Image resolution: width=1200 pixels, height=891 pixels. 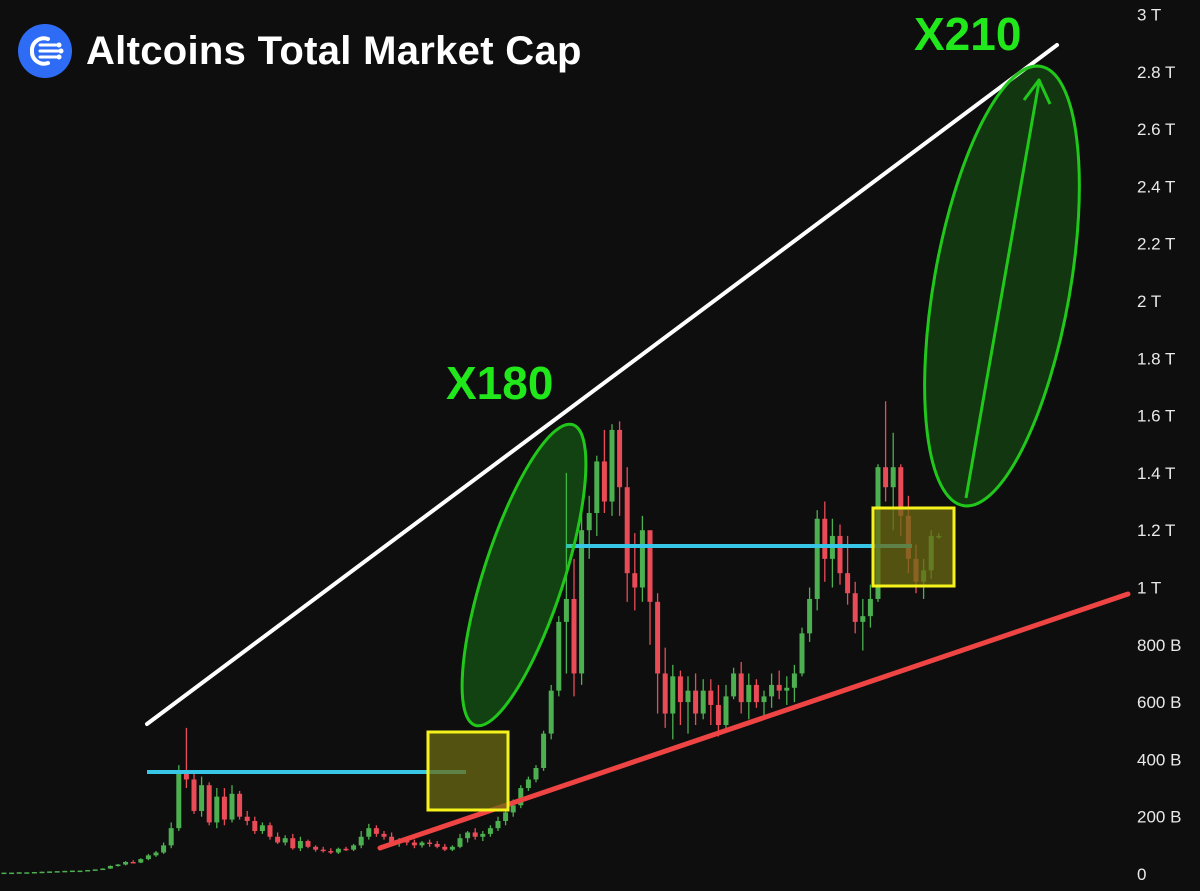 What do you see at coordinates (300, 51) in the screenshot?
I see `chart-header: Altcoins Total Market Cap` at bounding box center [300, 51].